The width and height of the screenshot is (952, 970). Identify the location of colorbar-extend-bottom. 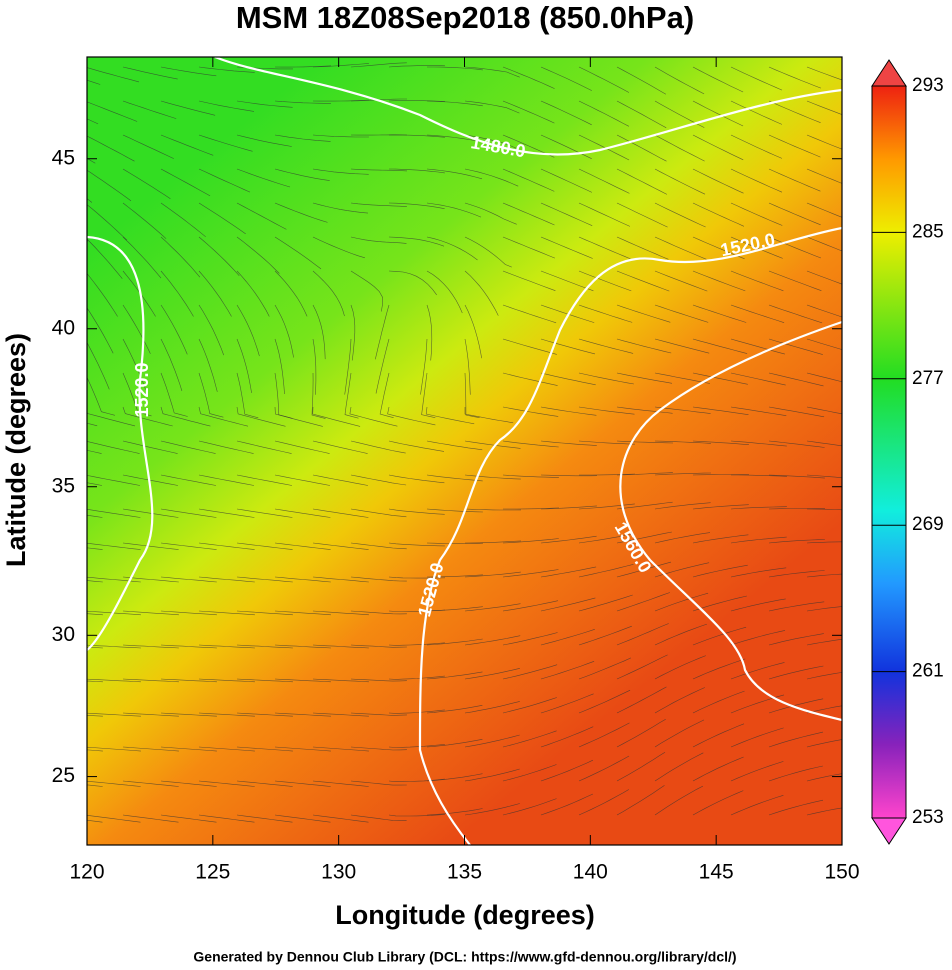
(889, 831).